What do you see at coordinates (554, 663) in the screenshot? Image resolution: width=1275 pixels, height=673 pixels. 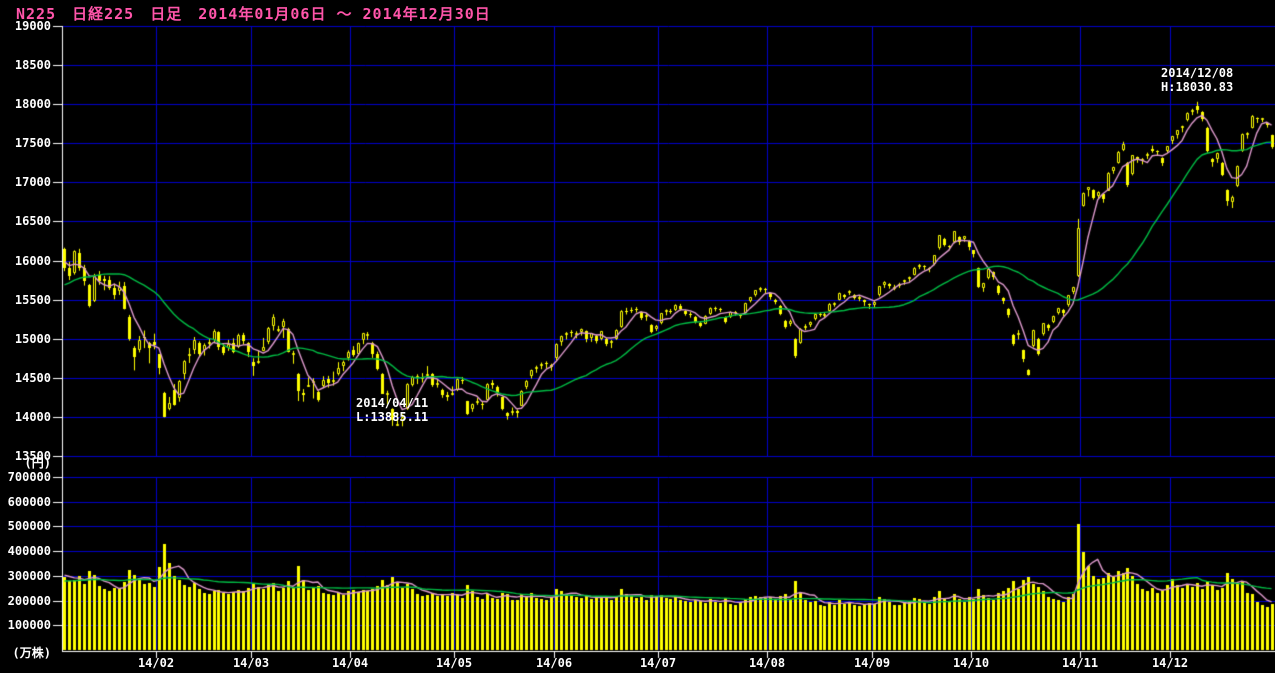 I see `date-axis-label: 14/06` at bounding box center [554, 663].